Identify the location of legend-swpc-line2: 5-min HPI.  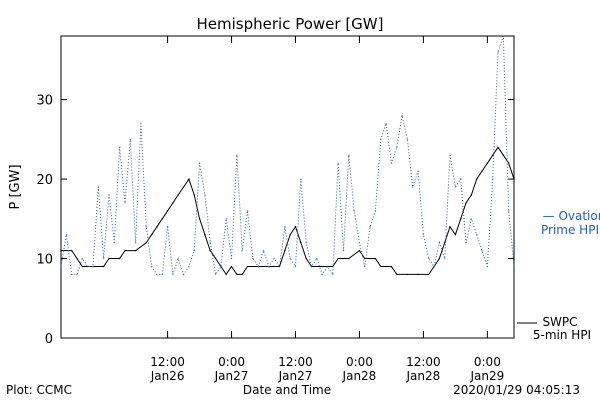
(562, 335).